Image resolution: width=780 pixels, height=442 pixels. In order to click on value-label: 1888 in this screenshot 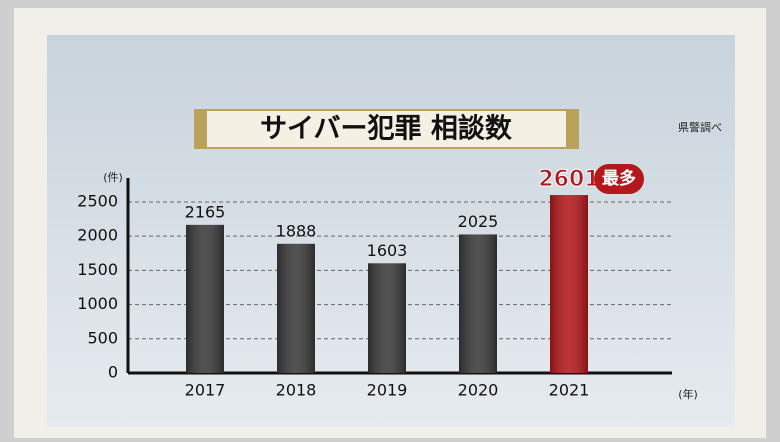, I will do `click(296, 230)`.